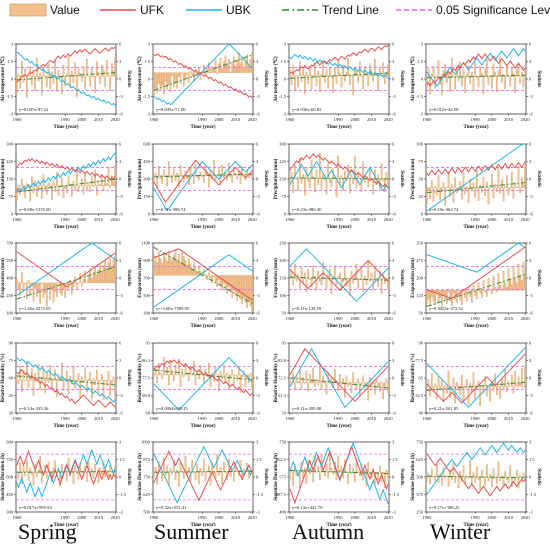 The height and width of the screenshot is (554, 550). What do you see at coordinates (11, 395) in the screenshot?
I see `y-tick-label: 45` at bounding box center [11, 395].